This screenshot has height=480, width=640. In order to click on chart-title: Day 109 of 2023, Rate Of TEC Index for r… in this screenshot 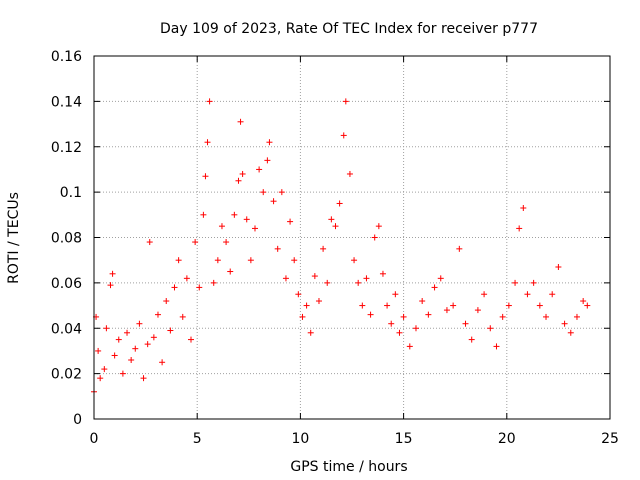, I will do `click(349, 29)`.